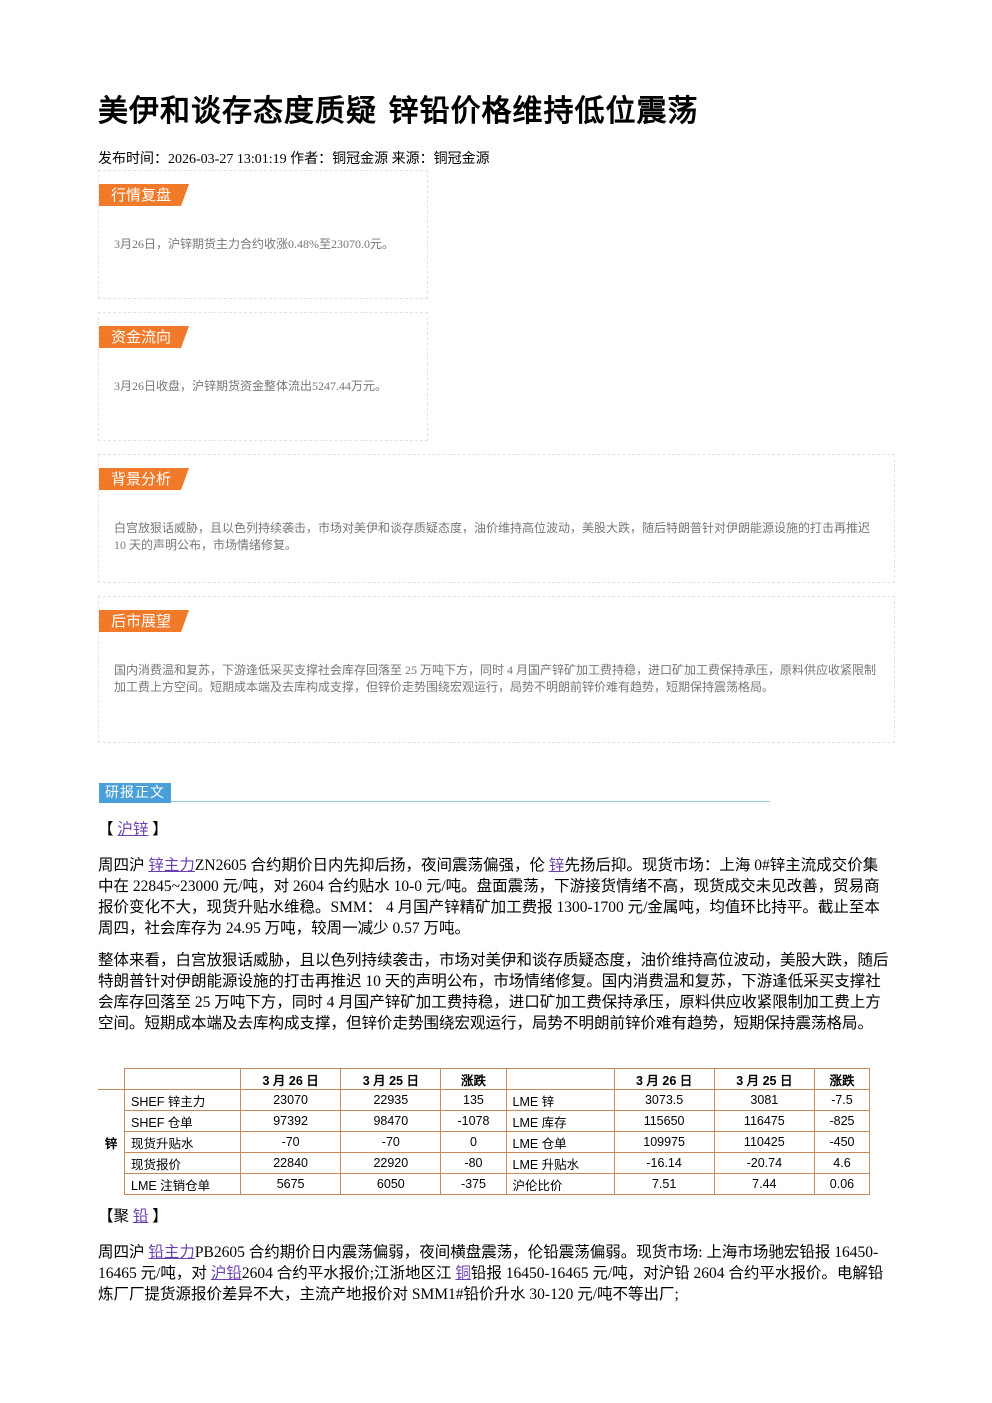  What do you see at coordinates (391, 1121) in the screenshot?
I see `table-cell: 98470` at bounding box center [391, 1121].